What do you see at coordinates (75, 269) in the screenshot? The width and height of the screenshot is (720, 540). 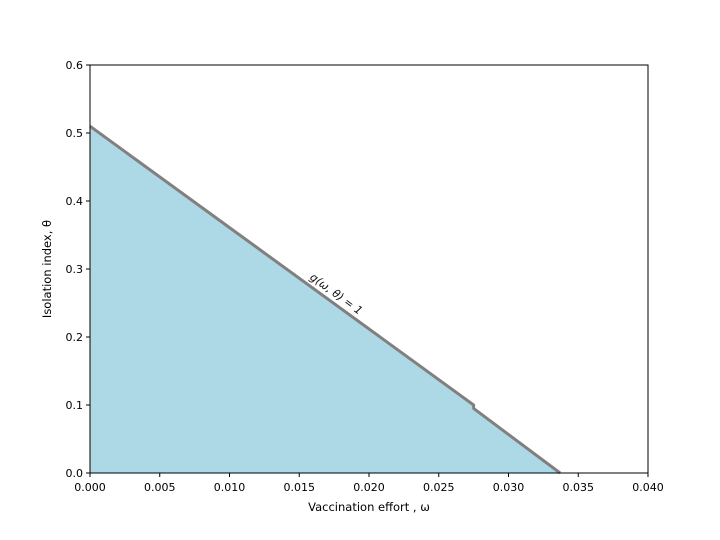 I see `y-tick-label: 0.3` at bounding box center [75, 269].